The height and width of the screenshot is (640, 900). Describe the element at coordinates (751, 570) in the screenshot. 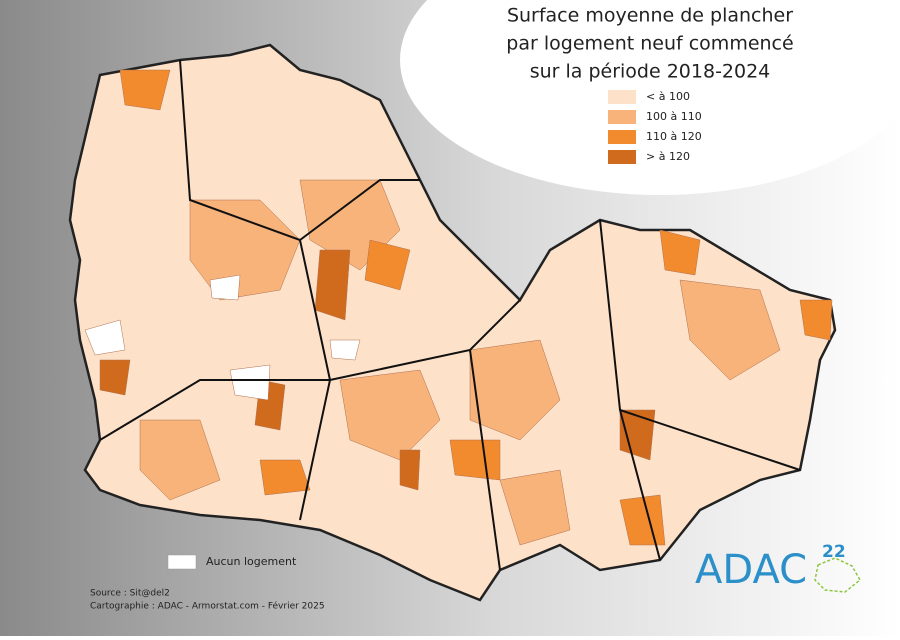

I see `logo-text: ADAC` at that location.